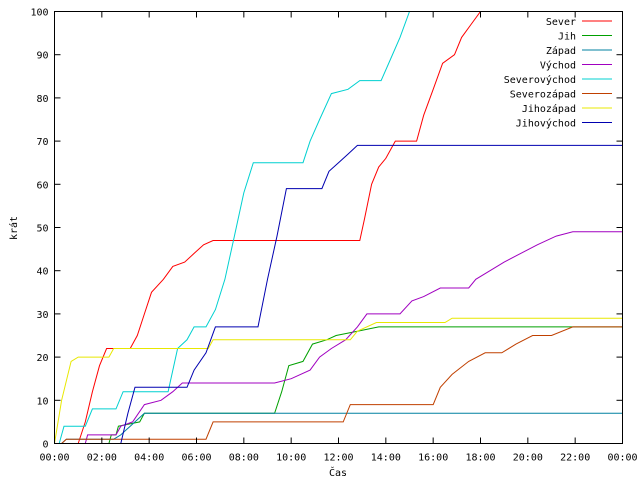  What do you see at coordinates (480, 458) in the screenshot?
I see `x-tick-label: 18:00` at bounding box center [480, 458].